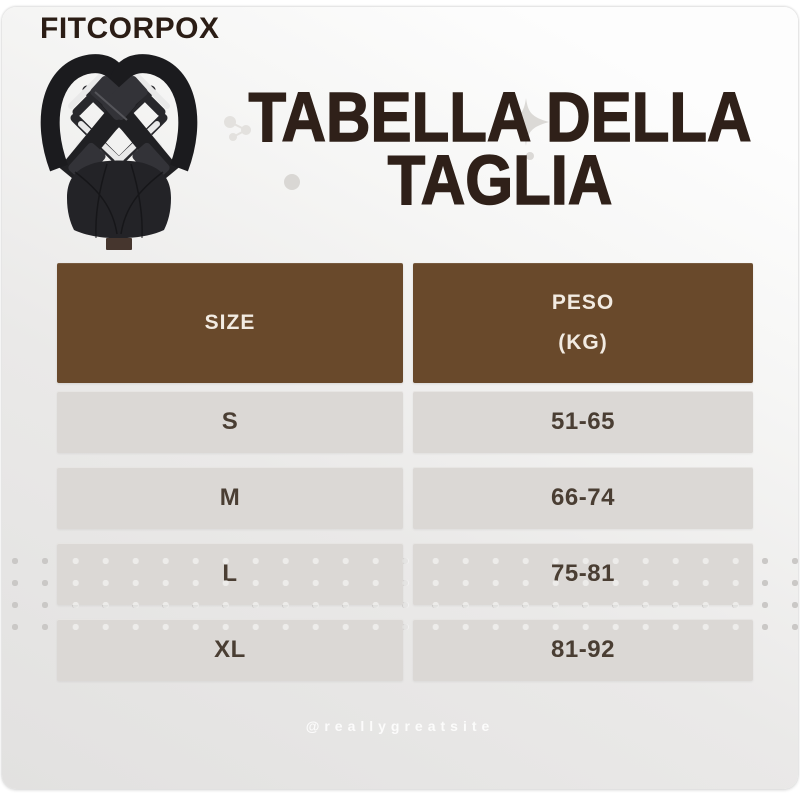 This screenshot has width=800, height=797. I want to click on size-cell: M, so click(230, 498).